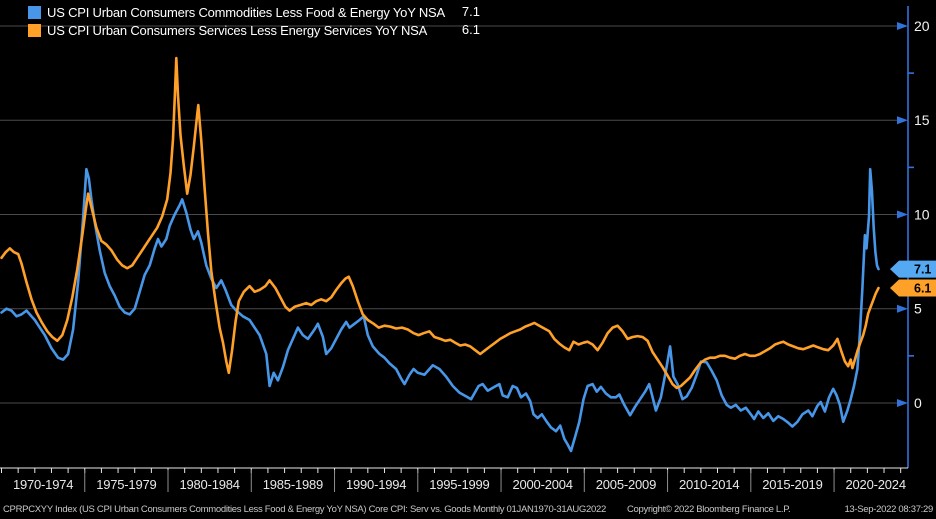 The height and width of the screenshot is (519, 936). Describe the element at coordinates (922, 270) in the screenshot. I see `last-price-badge-text-commodities: 7.1` at that location.